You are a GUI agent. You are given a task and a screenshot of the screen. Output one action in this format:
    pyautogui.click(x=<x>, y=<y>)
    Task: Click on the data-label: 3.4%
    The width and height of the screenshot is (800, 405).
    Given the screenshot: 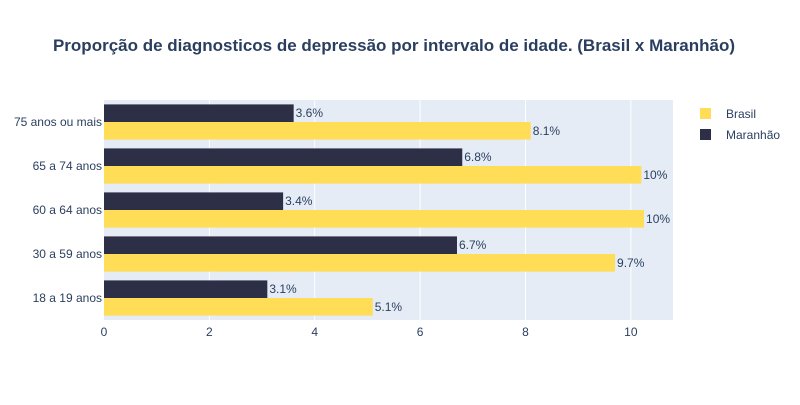 What is the action you would take?
    pyautogui.click(x=299, y=201)
    